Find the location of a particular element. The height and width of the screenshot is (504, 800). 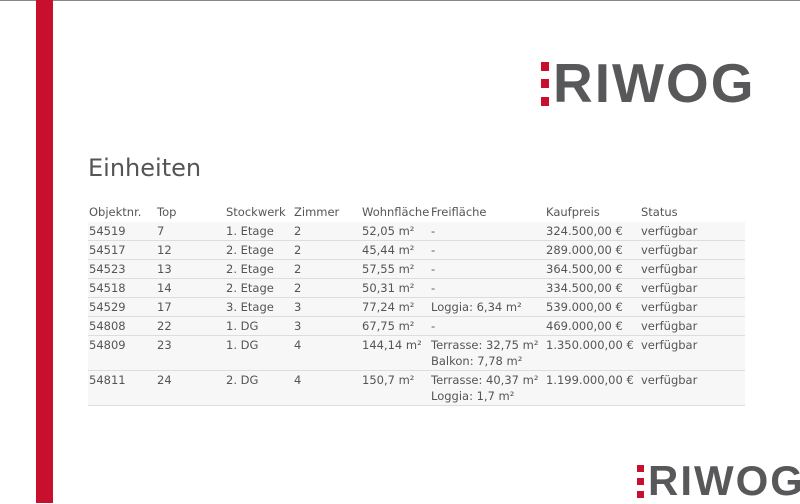

table-cell: 24 is located at coordinates (191, 388).